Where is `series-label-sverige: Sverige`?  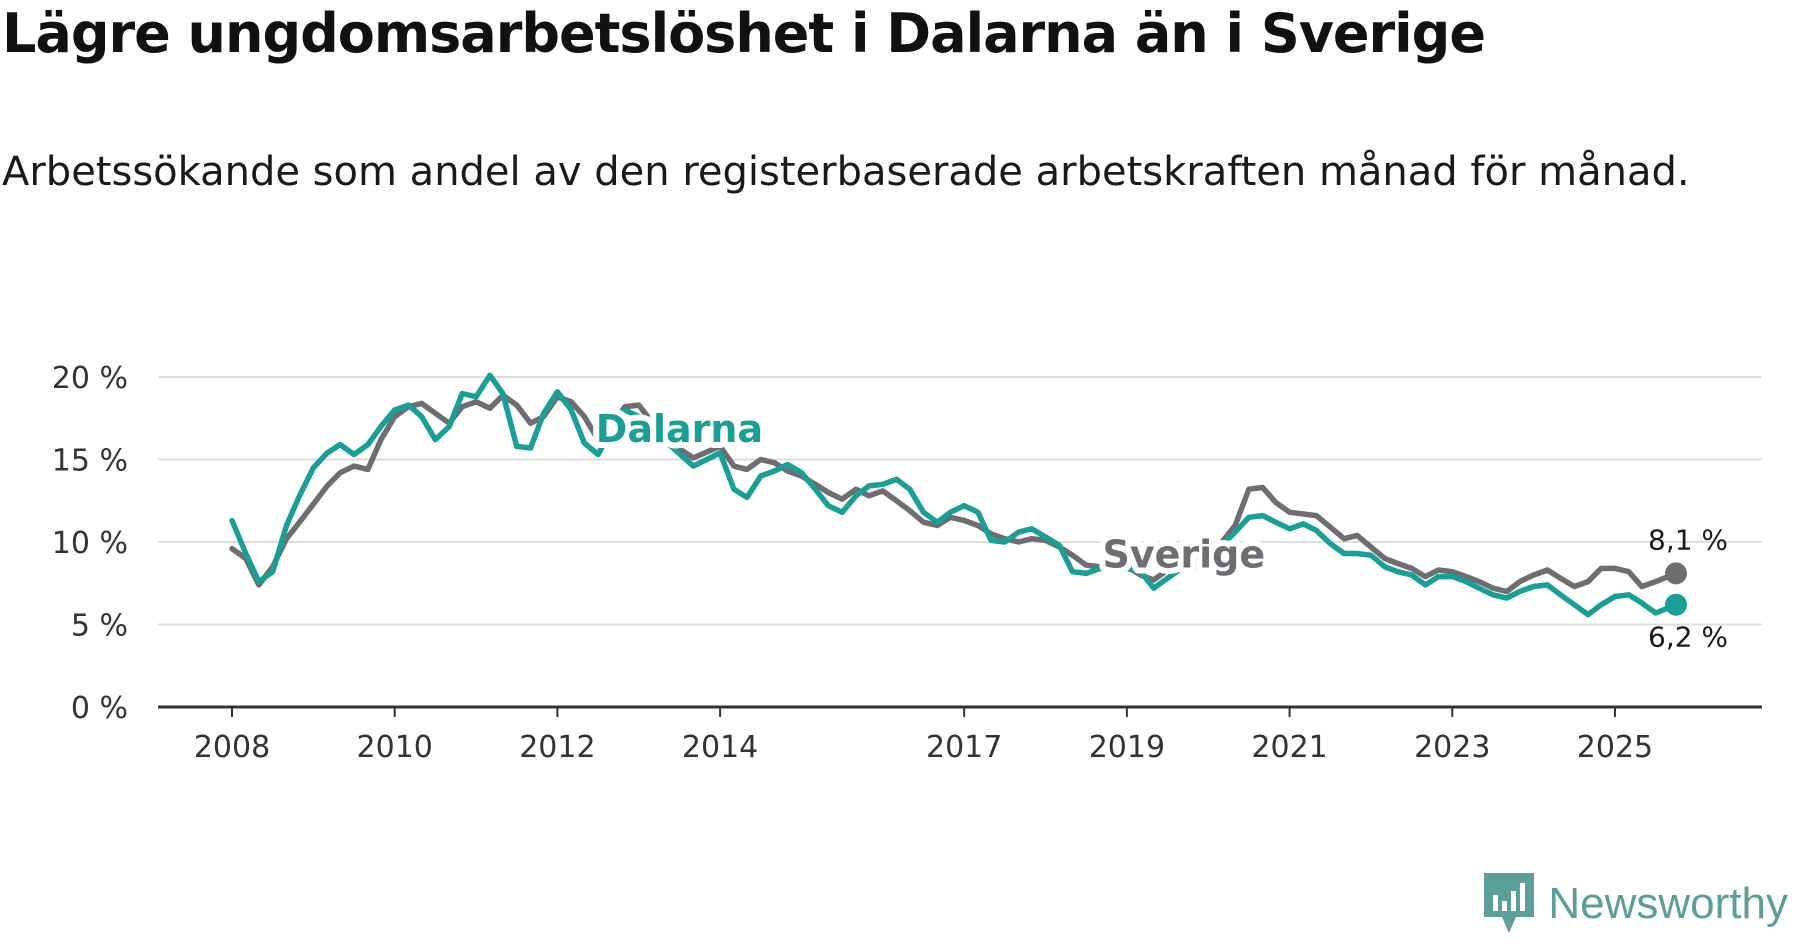 series-label-sverige: Sverige is located at coordinates (1183, 555).